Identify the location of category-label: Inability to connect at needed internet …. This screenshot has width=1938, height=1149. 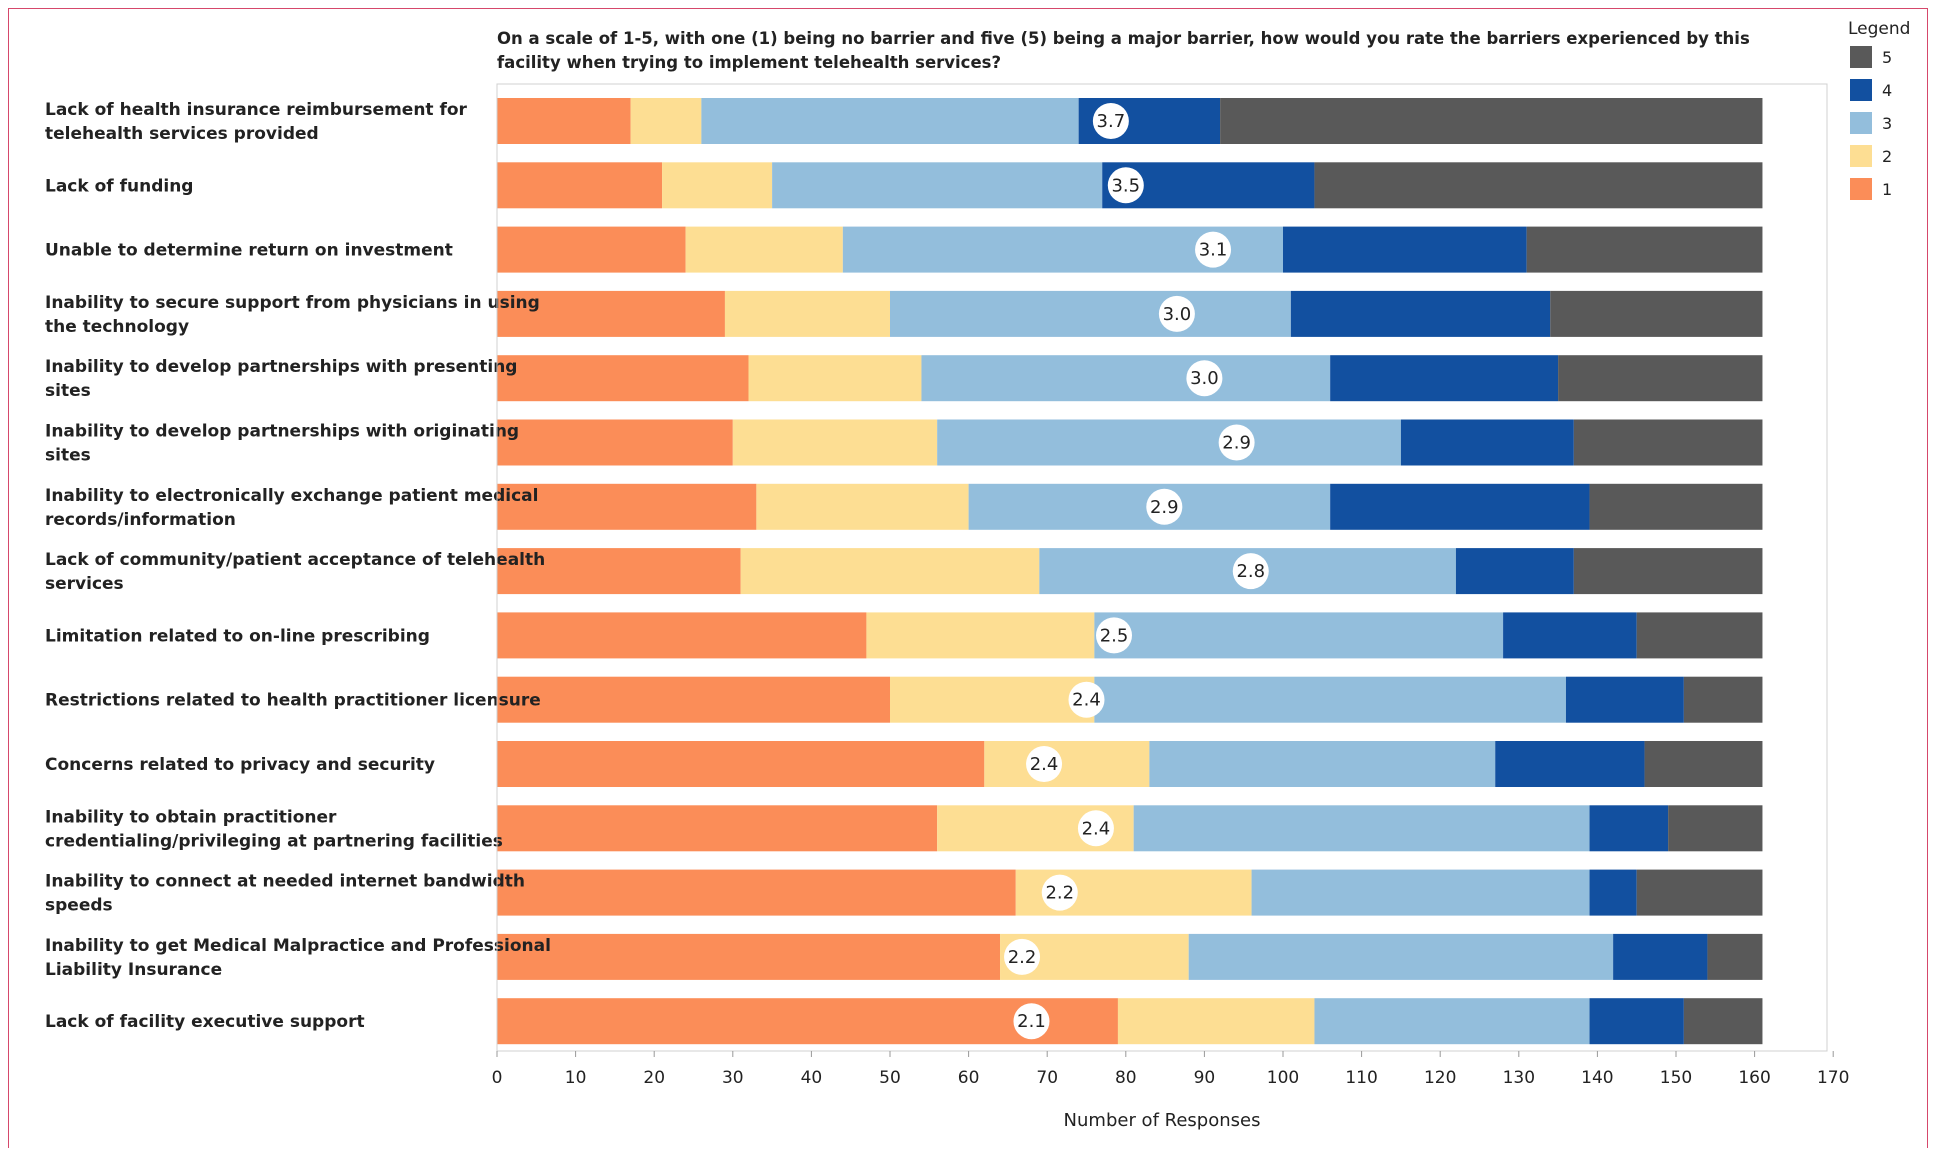
(285, 882).